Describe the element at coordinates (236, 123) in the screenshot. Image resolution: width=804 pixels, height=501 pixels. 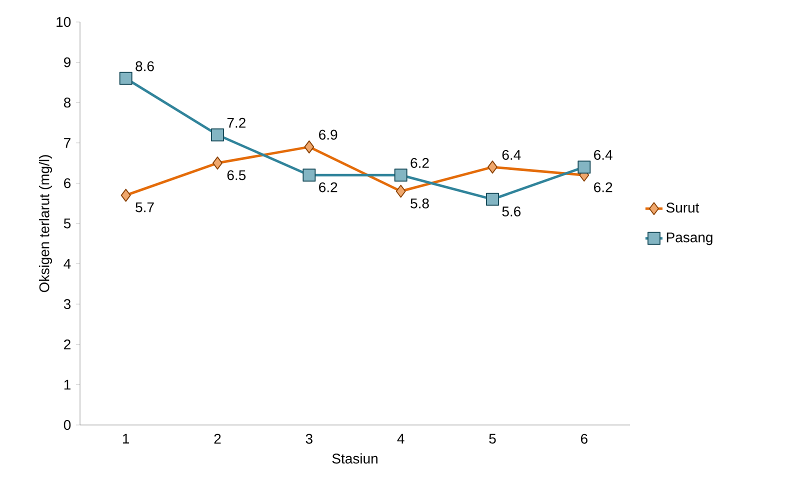
I see `data-label: 7.2` at that location.